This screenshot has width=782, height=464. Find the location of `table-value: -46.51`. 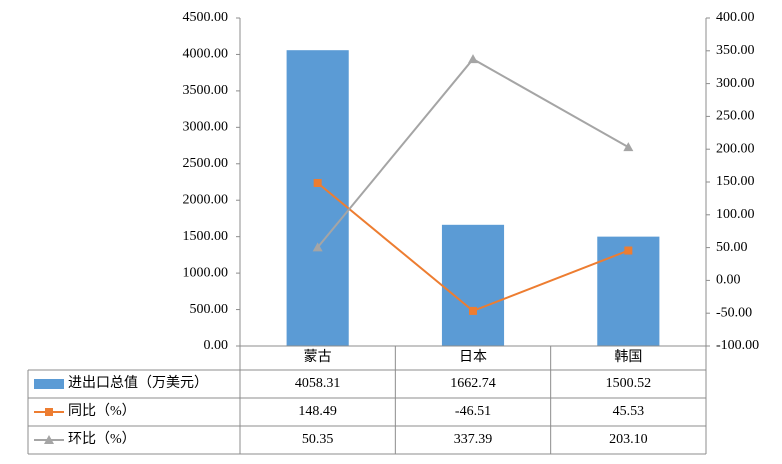

table-value: -46.51 is located at coordinates (473, 411).